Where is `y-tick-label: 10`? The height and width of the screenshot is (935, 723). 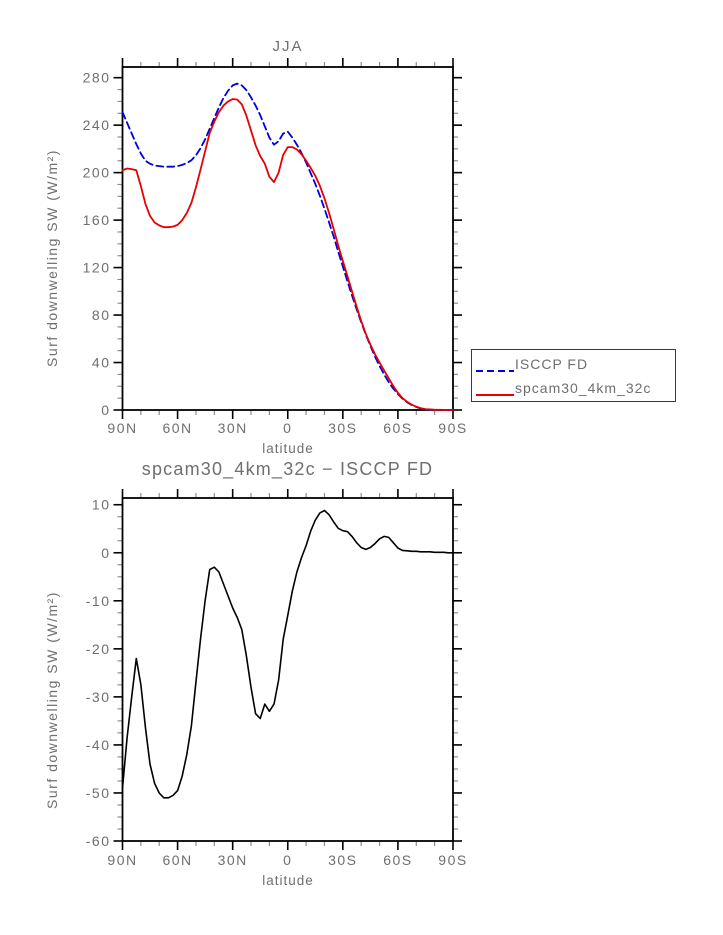
y-tick-label: 10 is located at coordinates (101, 505).